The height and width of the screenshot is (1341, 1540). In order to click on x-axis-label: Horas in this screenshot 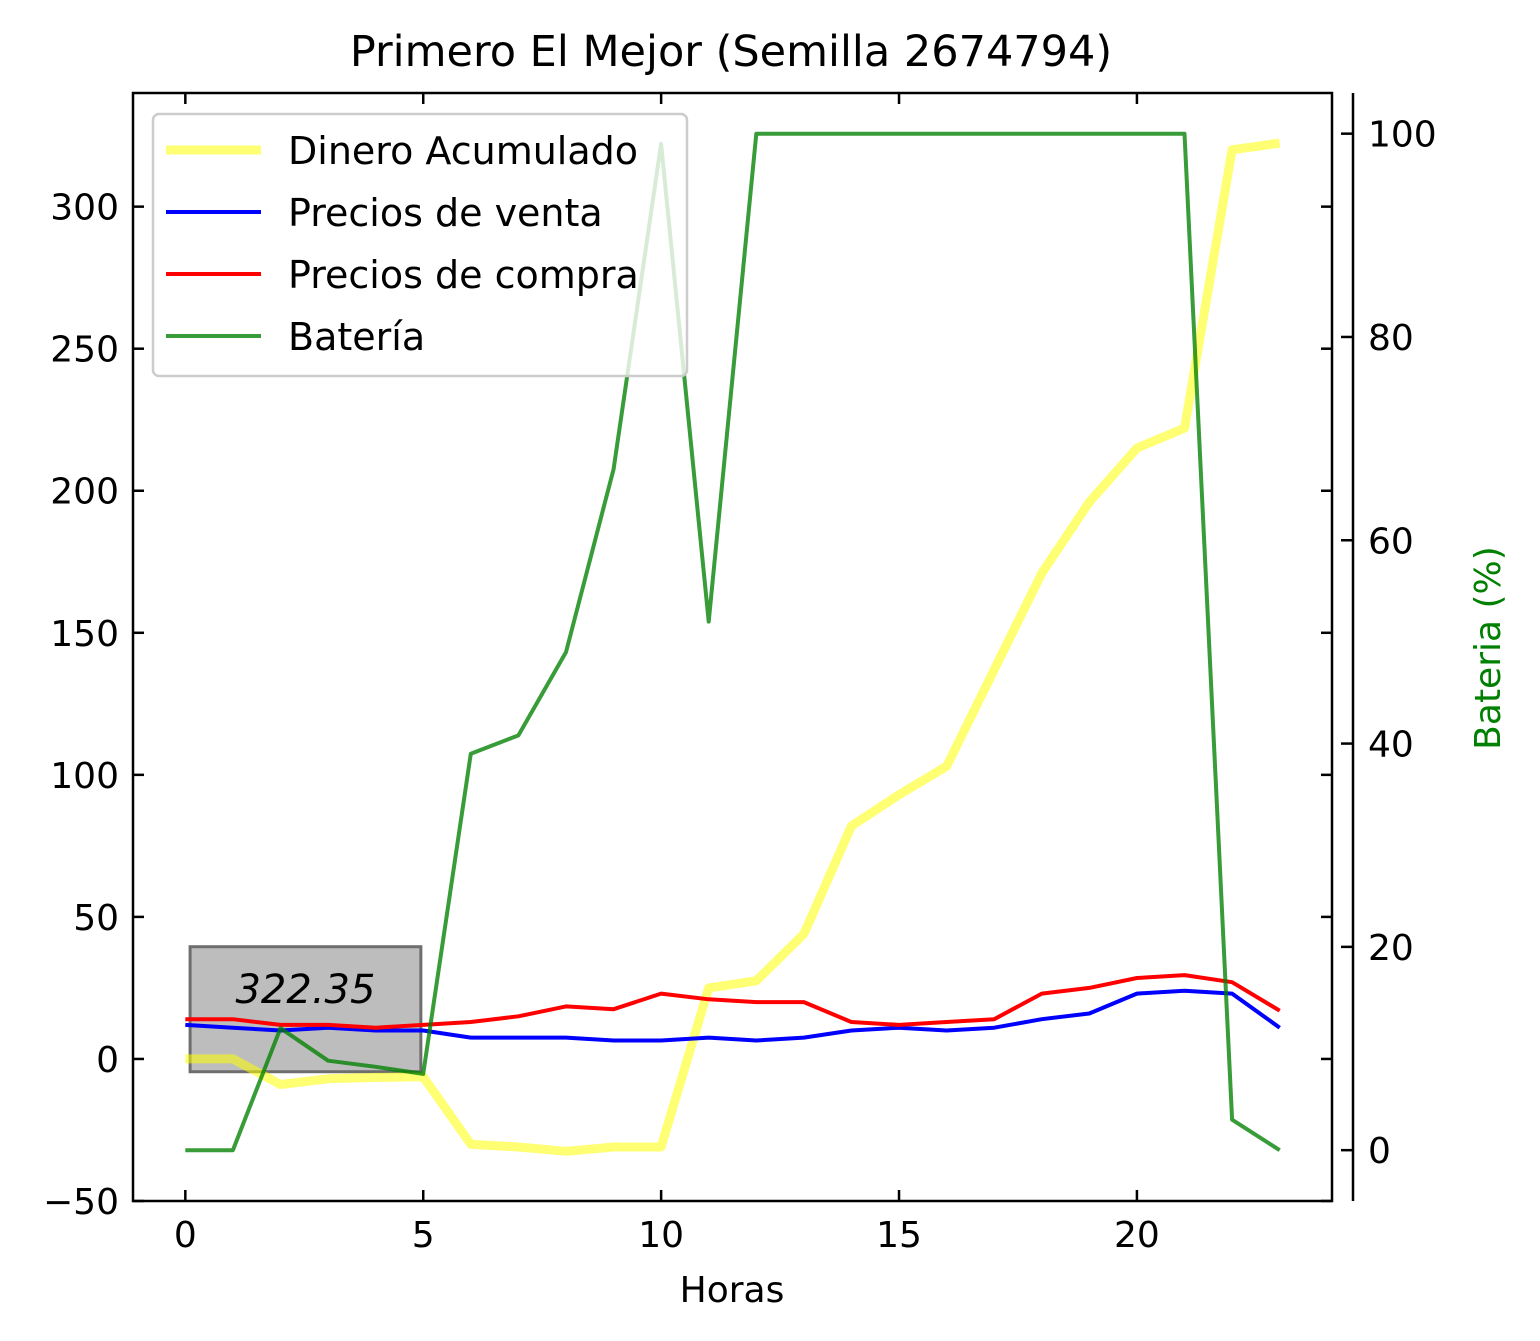, I will do `click(732, 1290)`.